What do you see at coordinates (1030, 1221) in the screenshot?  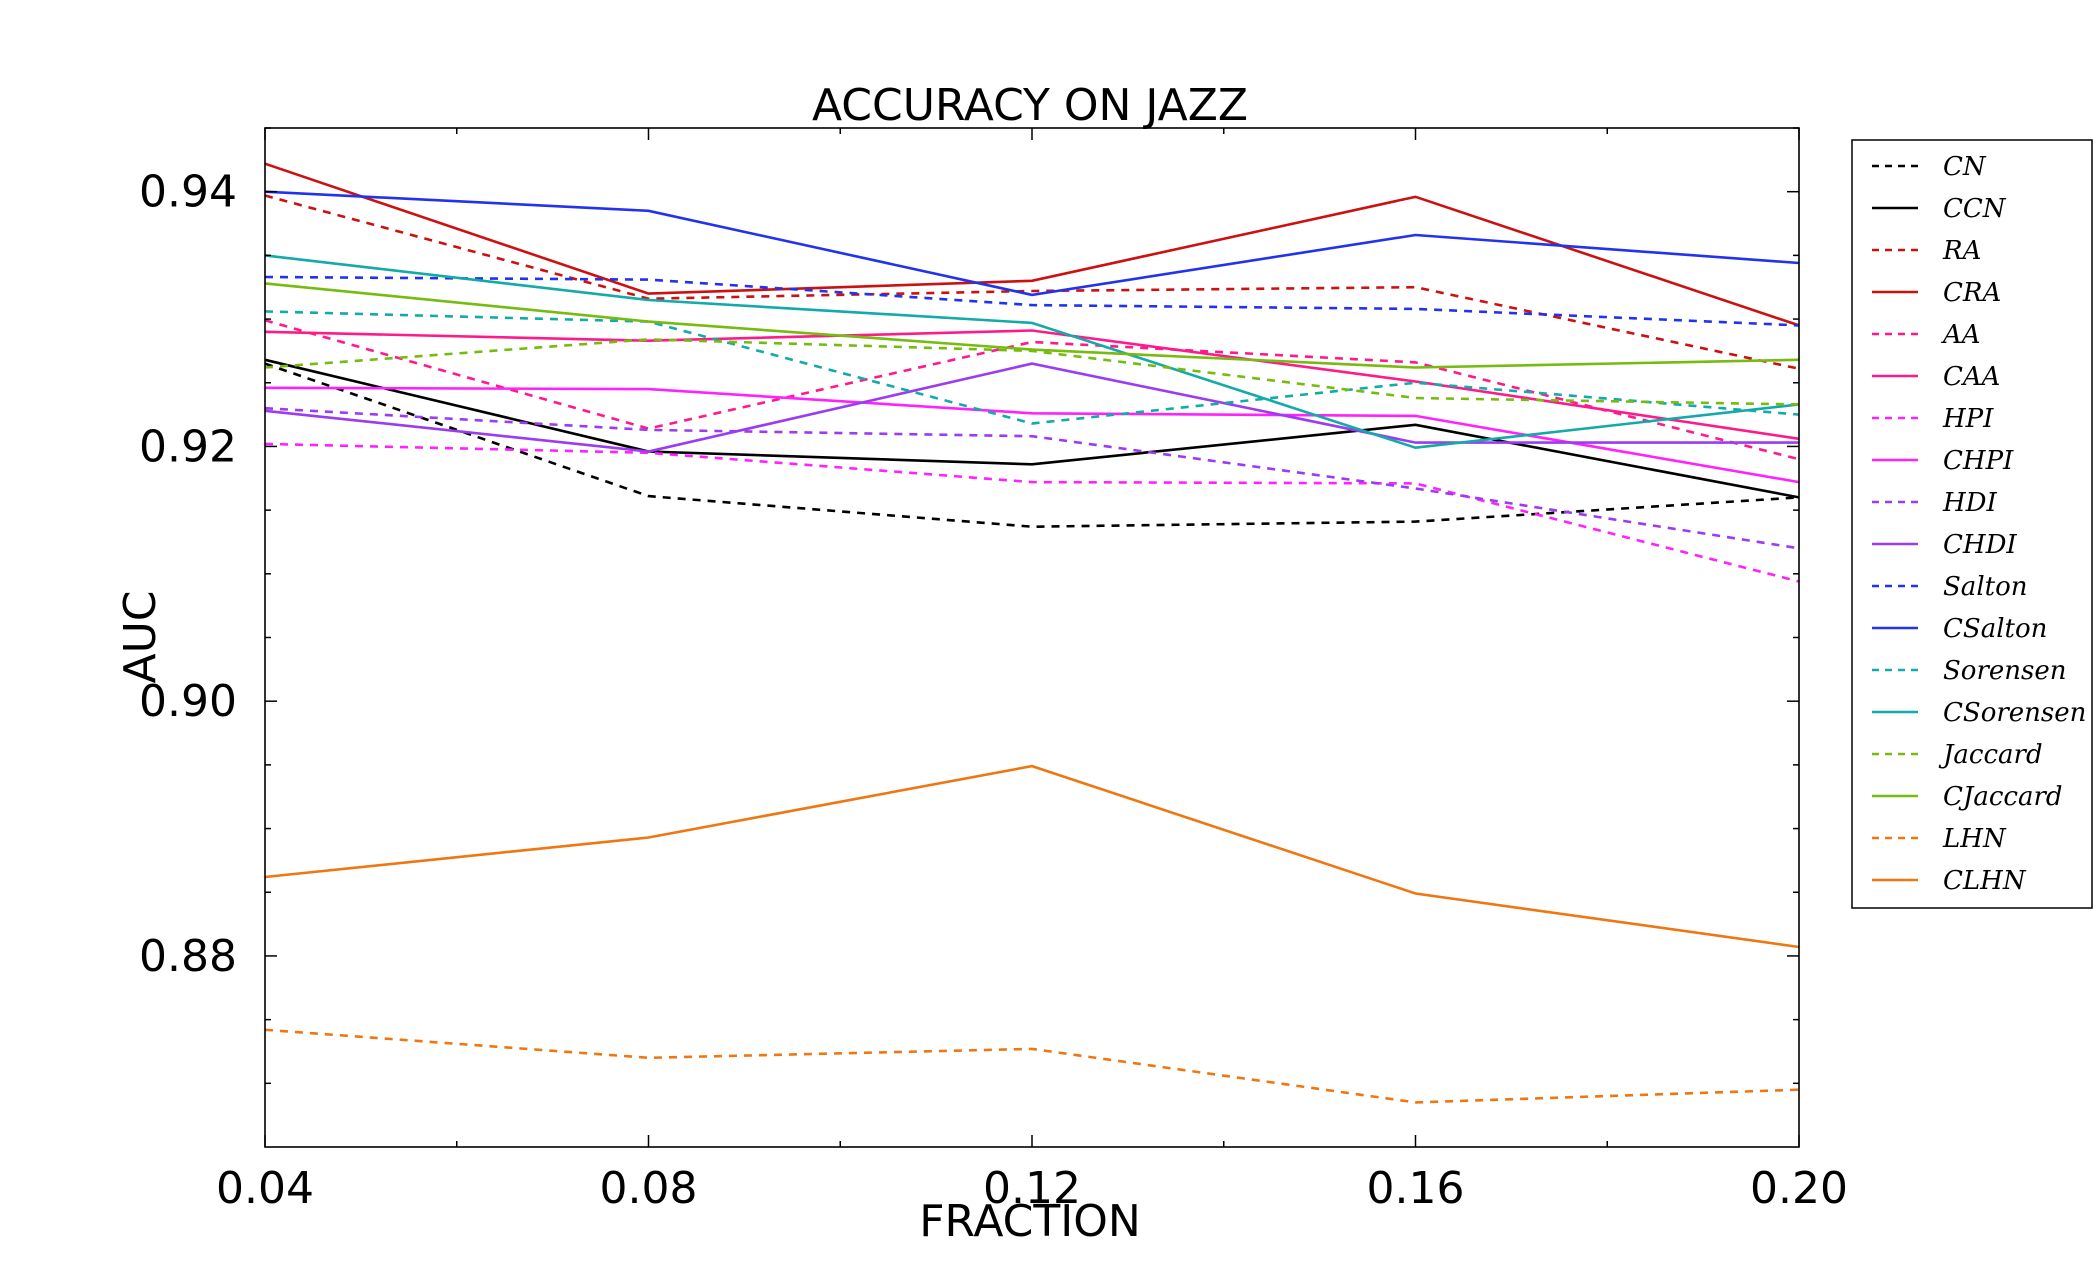 I see `x-axis-label: FRACTION` at bounding box center [1030, 1221].